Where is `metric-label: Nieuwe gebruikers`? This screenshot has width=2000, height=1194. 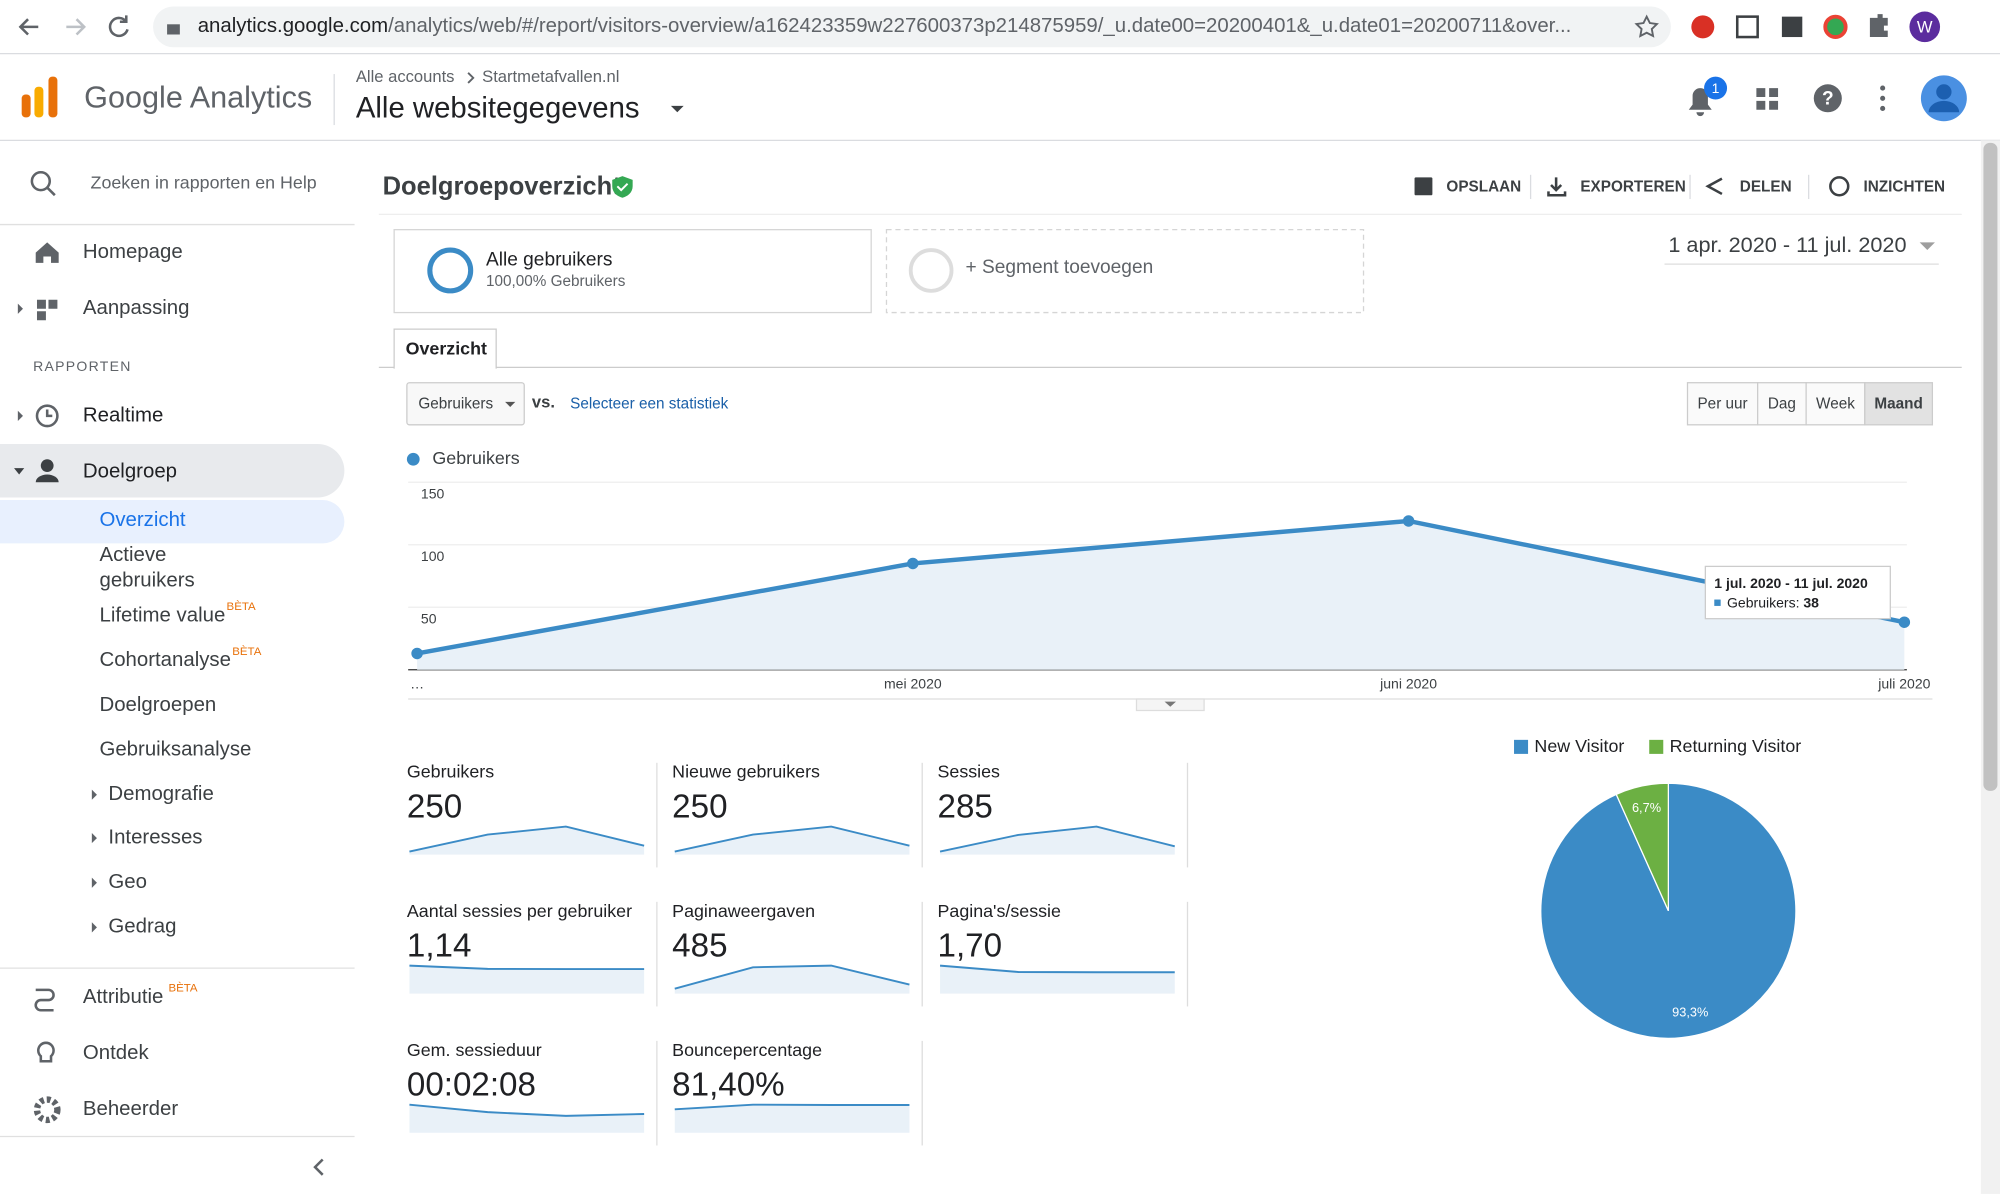
metric-label: Nieuwe gebruikers is located at coordinates (746, 772).